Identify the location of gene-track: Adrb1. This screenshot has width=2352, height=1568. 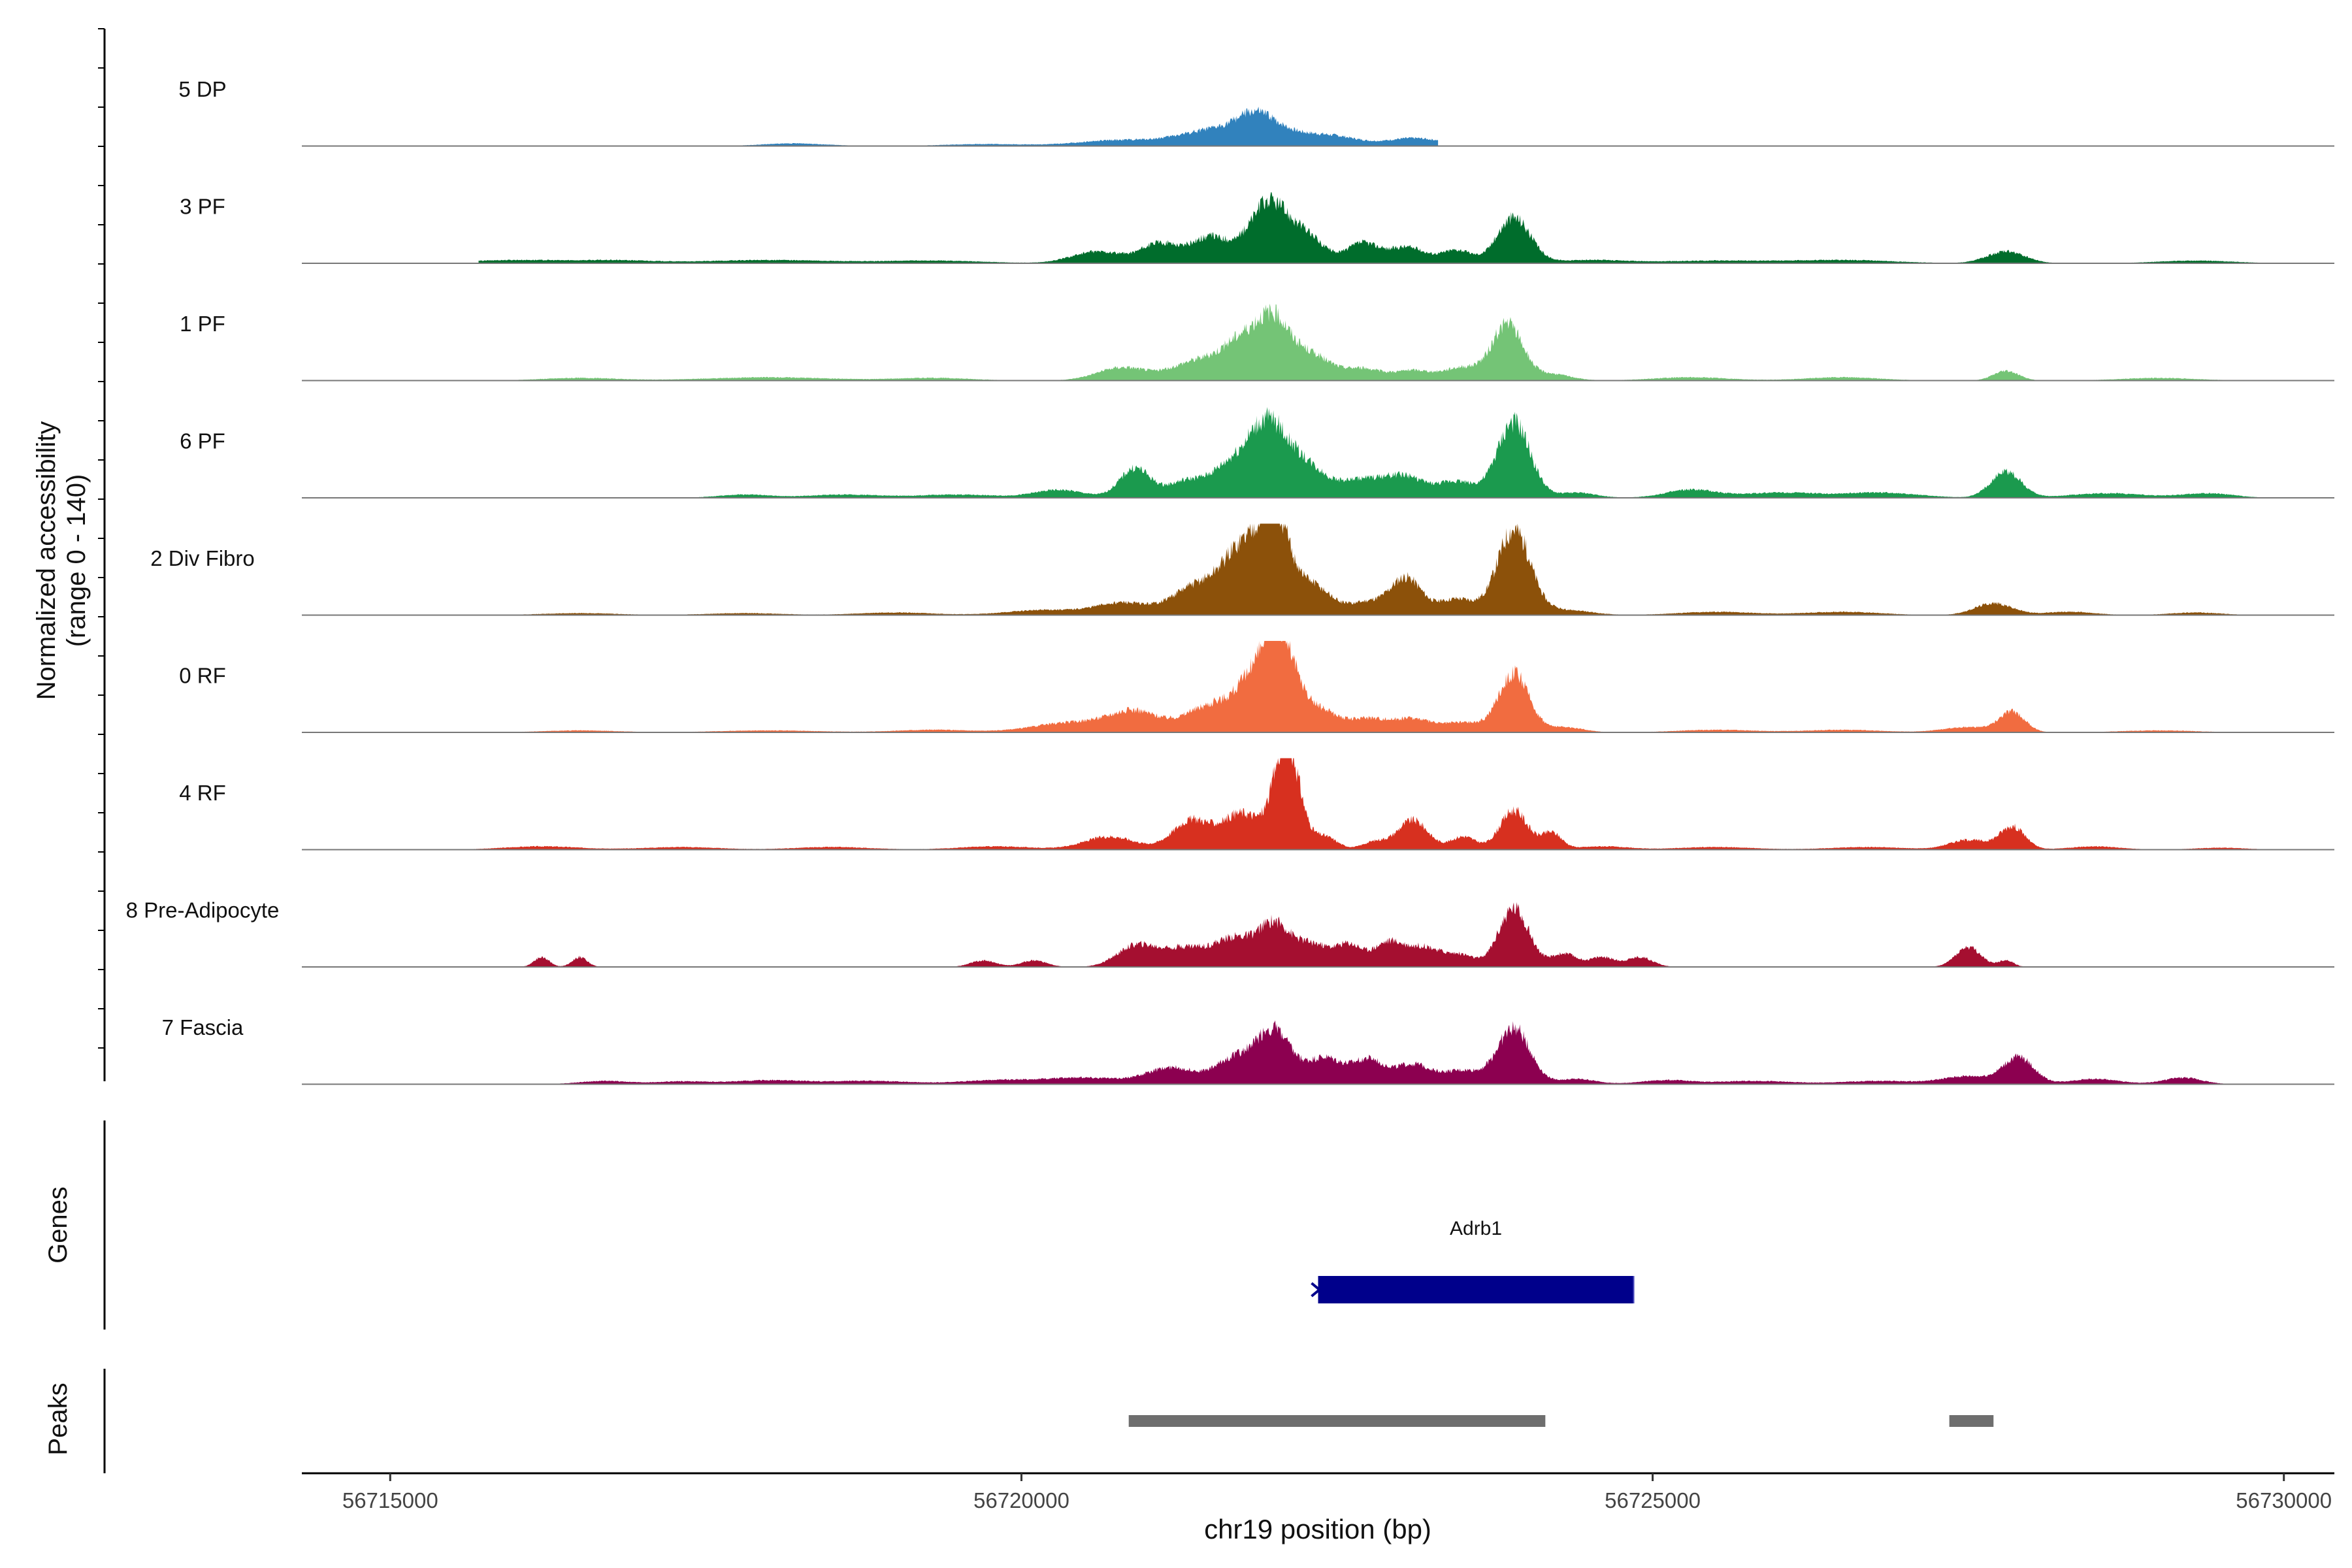
(1473, 1260).